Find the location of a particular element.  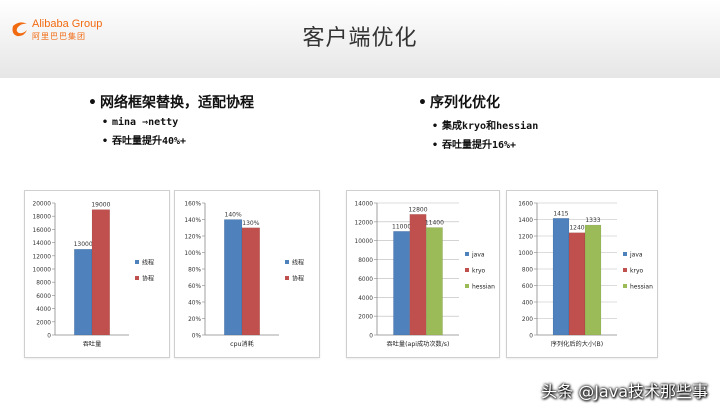

page-title: 客户端优化 is located at coordinates (360, 38).